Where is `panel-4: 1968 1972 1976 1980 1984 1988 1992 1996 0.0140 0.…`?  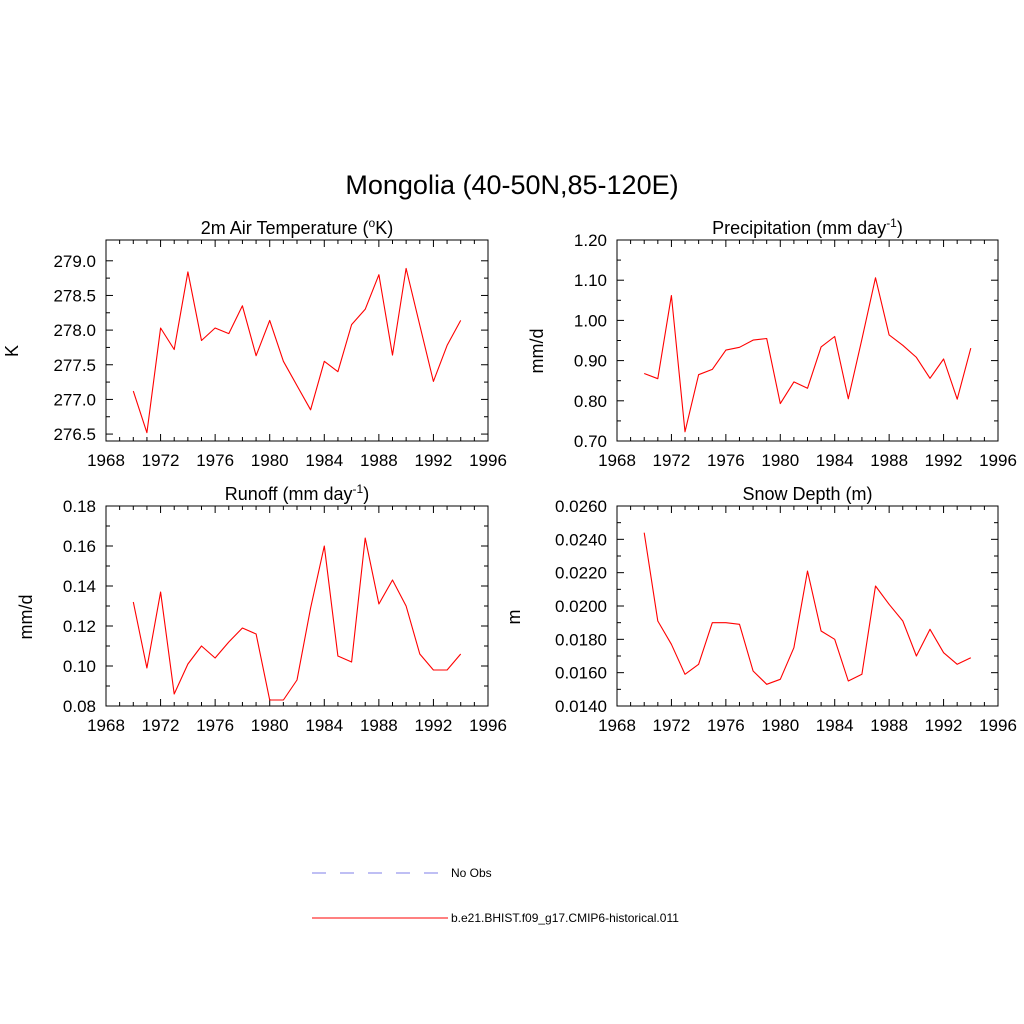
panel-4: 1968 1972 1976 1980 1984 1988 1992 1996 0.0140 0.… is located at coordinates (760, 609).